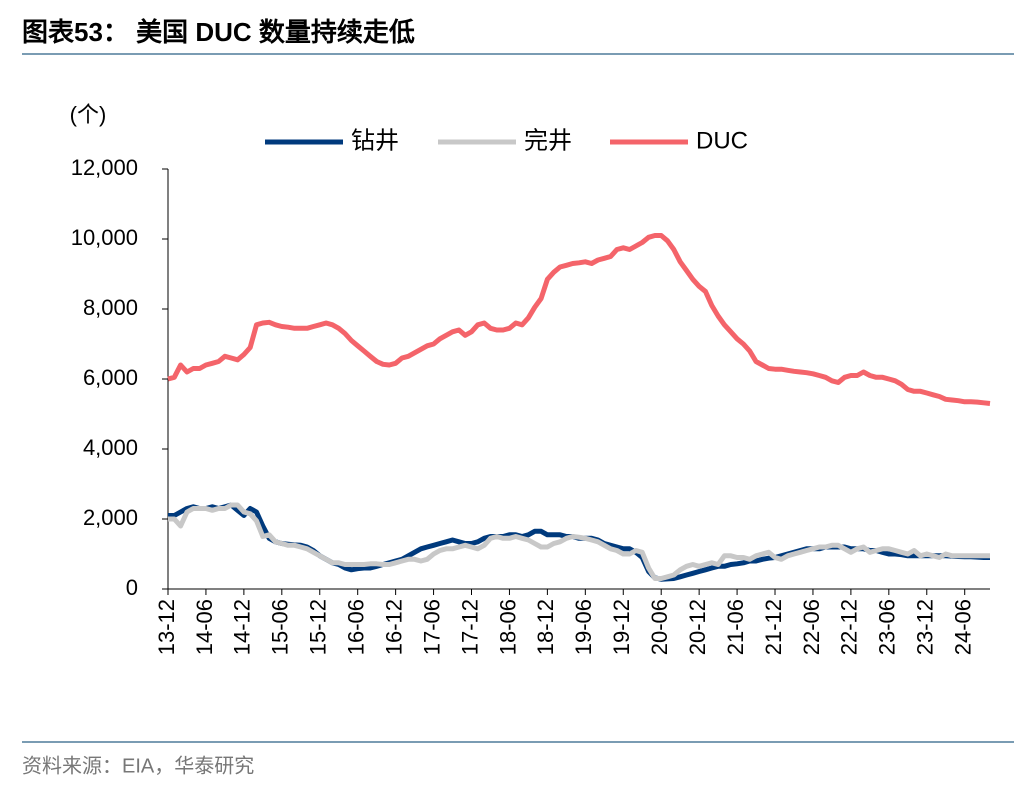 Image resolution: width=1036 pixels, height=792 pixels. Describe the element at coordinates (887, 627) in the screenshot. I see `x-tick-label: 23-06` at that location.